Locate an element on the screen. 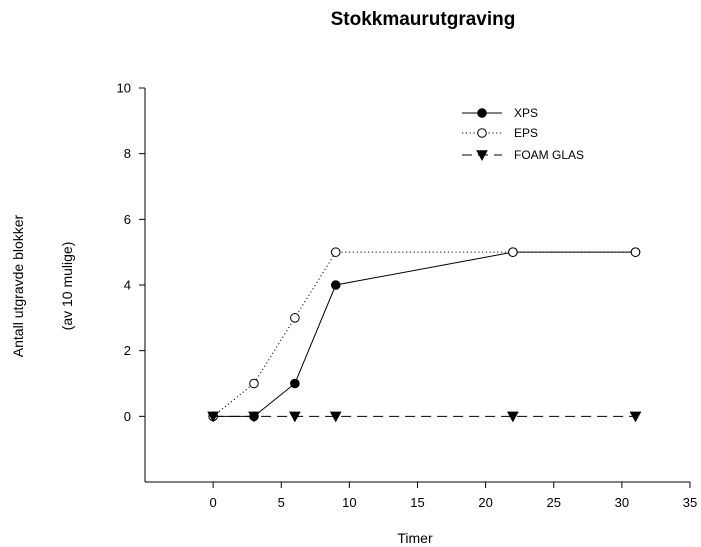 The image size is (701, 547). y-tick-label: 8 is located at coordinates (127, 153).